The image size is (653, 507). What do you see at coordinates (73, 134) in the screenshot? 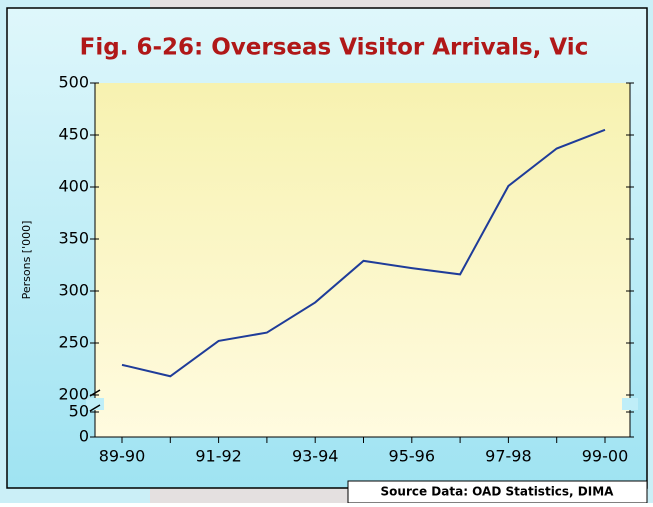
I see `y-tick-label: 450` at bounding box center [73, 134].